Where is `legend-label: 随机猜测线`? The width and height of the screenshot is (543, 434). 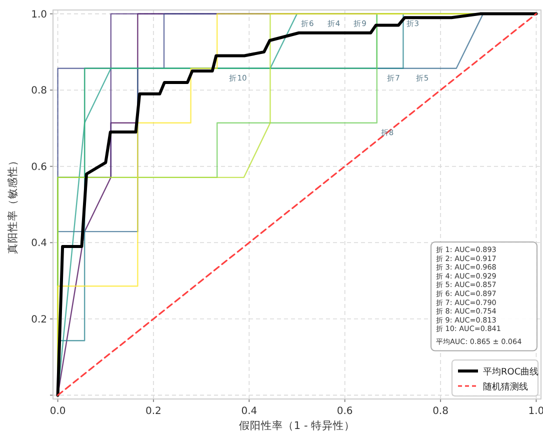
legend-label: 随机猜测线 is located at coordinates (505, 387).